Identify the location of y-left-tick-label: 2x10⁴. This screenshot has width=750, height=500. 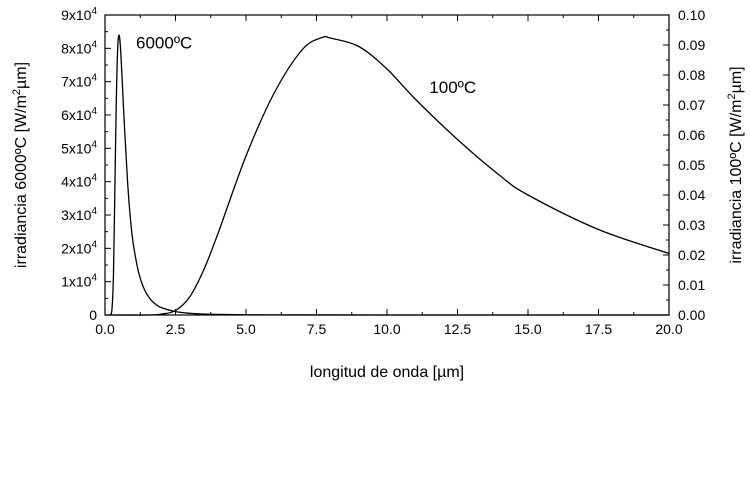
(79, 247).